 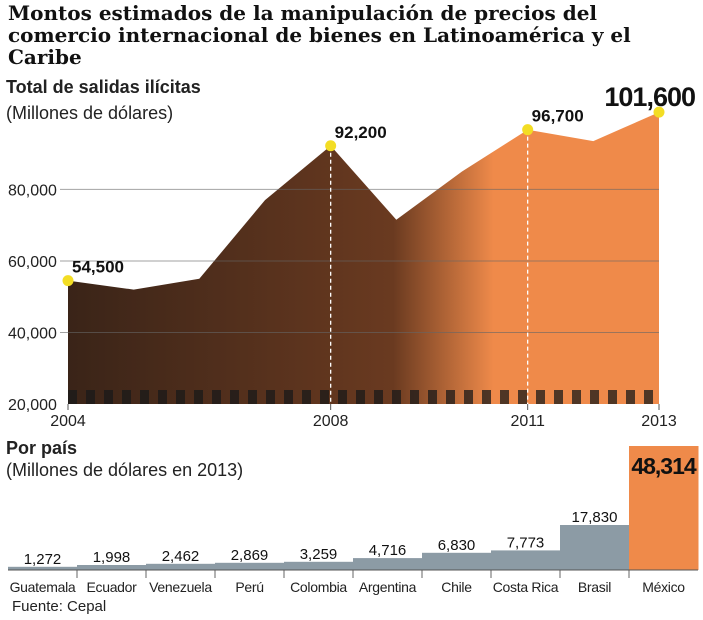 What do you see at coordinates (388, 587) in the screenshot?
I see `category-label: Argentina` at bounding box center [388, 587].